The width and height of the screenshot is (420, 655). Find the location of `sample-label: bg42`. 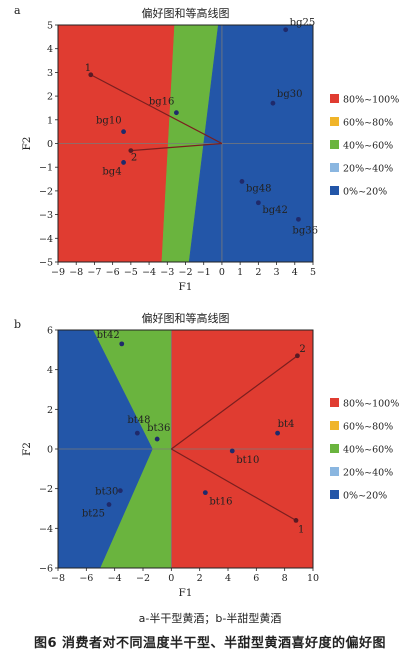

sample-label: bg42 is located at coordinates (275, 210).